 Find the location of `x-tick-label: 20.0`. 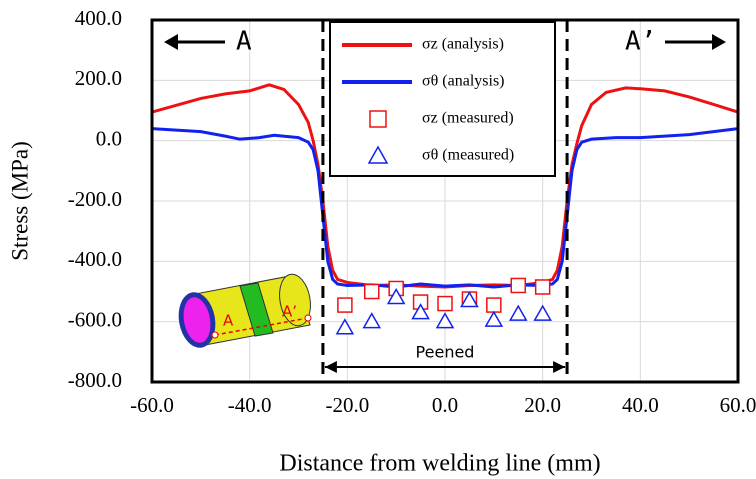

x-tick-label: 20.0 is located at coordinates (542, 405).